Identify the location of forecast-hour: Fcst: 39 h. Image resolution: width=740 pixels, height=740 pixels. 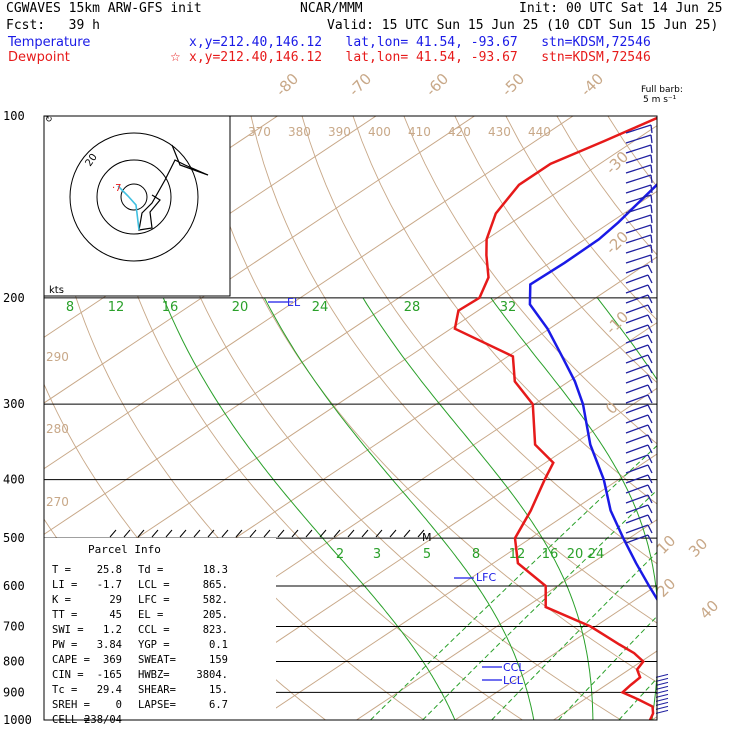
(53, 25).